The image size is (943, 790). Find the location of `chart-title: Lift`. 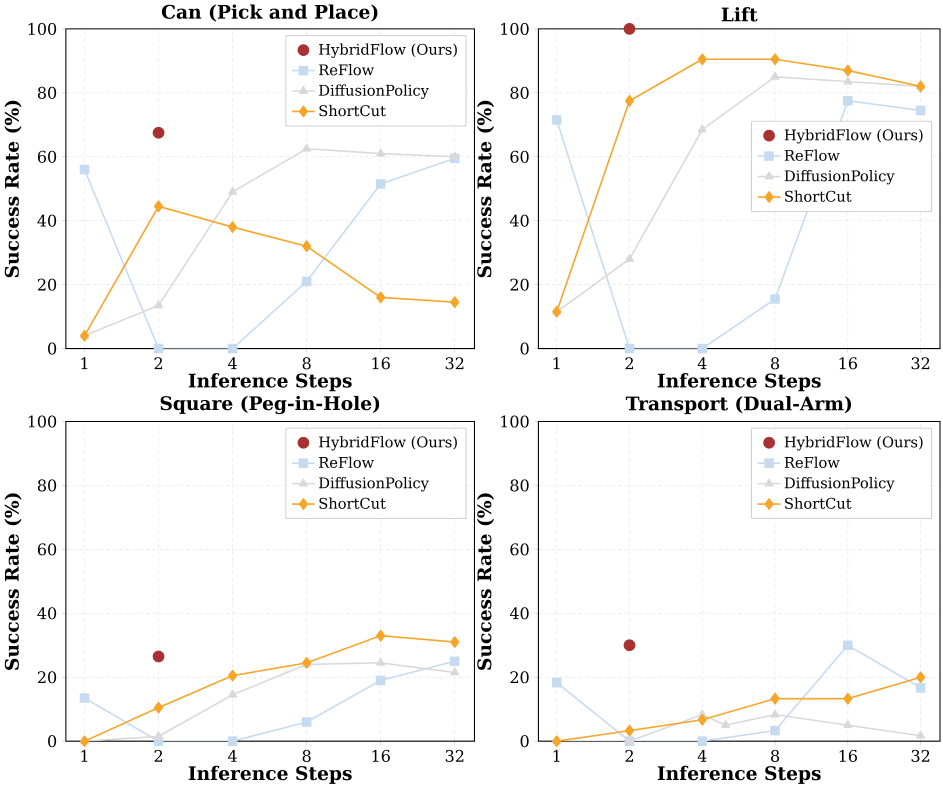

chart-title: Lift is located at coordinates (740, 14).